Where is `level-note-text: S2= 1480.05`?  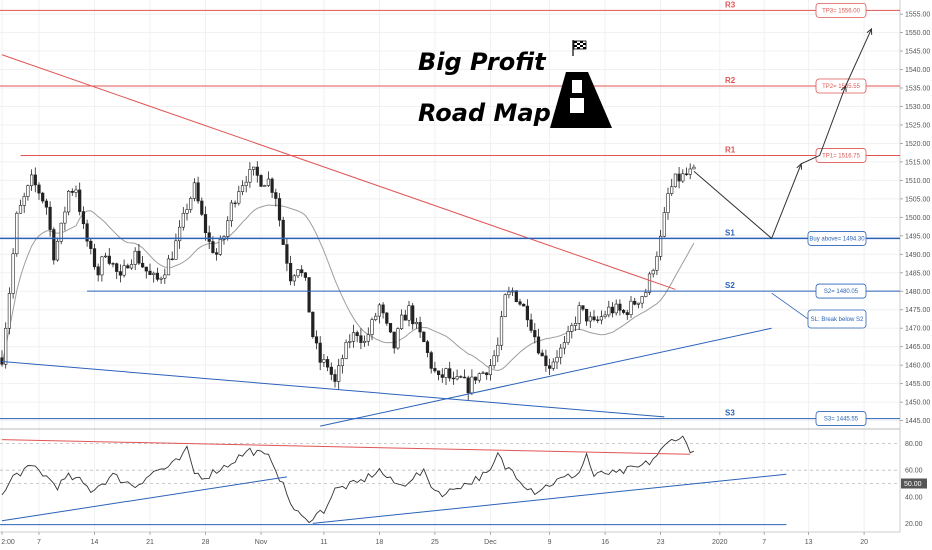 level-note-text: S2= 1480.05 is located at coordinates (841, 292).